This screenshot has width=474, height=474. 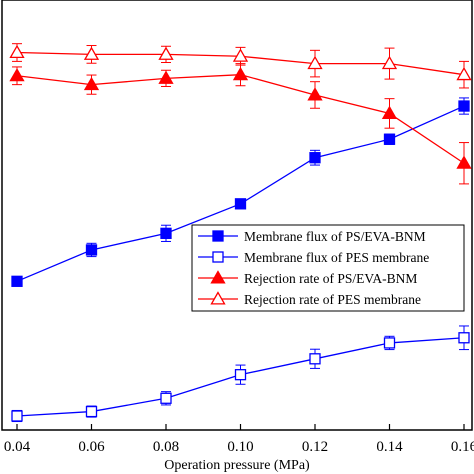 What do you see at coordinates (237, 465) in the screenshot?
I see `x-axis-label: Operation pressure (MPa)` at bounding box center [237, 465].